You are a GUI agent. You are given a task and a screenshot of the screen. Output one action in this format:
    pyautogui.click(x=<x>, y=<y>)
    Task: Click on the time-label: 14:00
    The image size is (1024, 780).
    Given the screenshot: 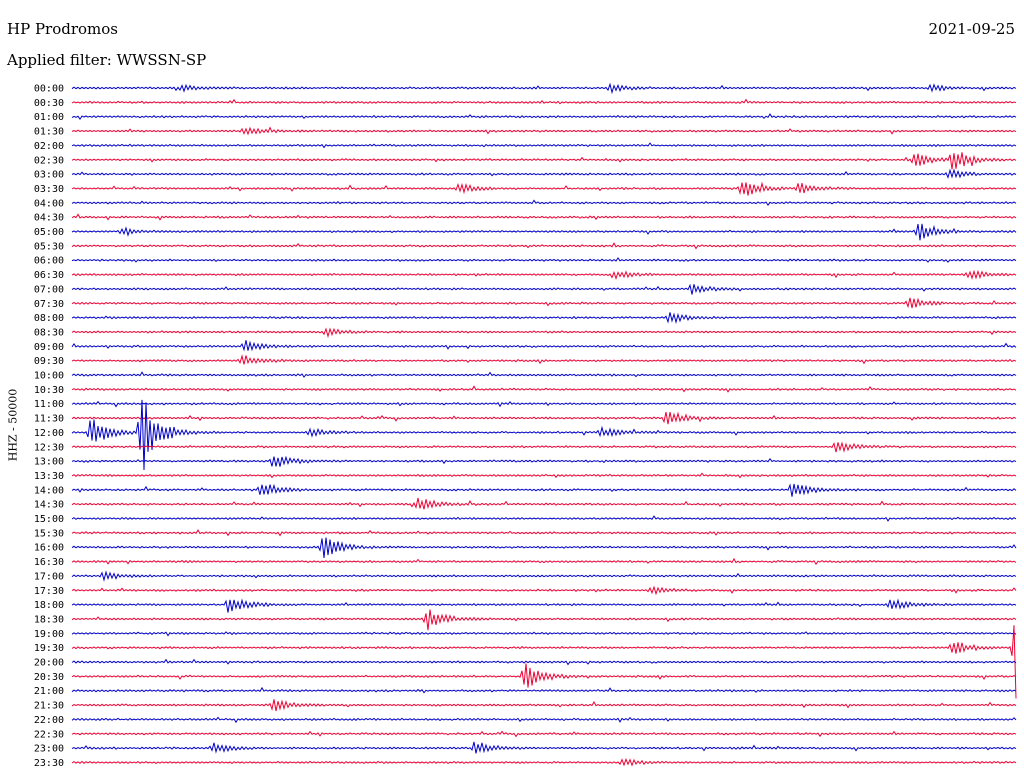 What is the action you would take?
    pyautogui.click(x=49, y=490)
    